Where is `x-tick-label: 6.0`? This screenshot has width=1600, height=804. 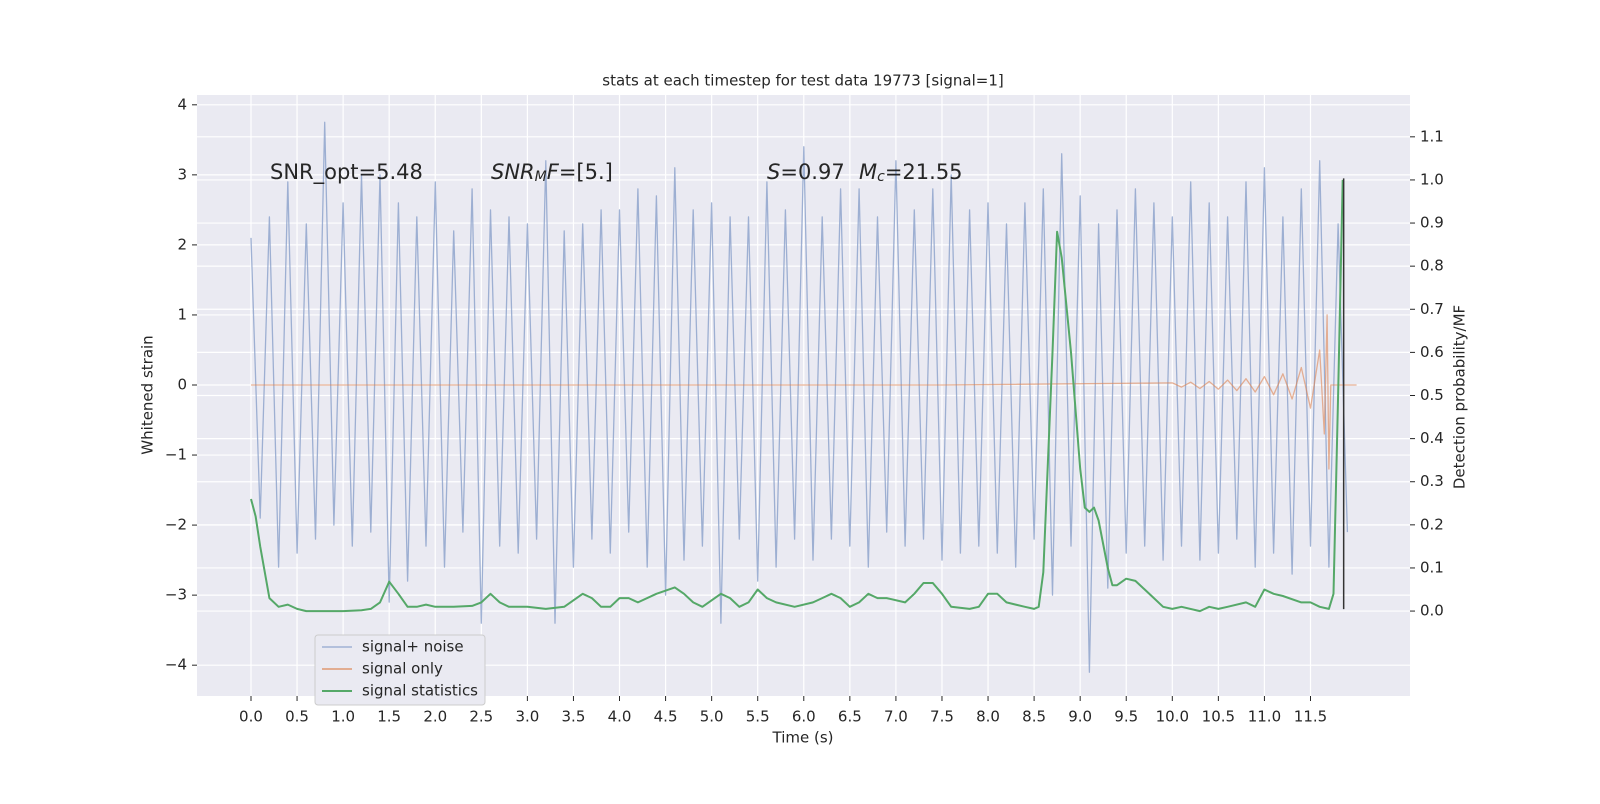
x-tick-label: 6.0 is located at coordinates (804, 717).